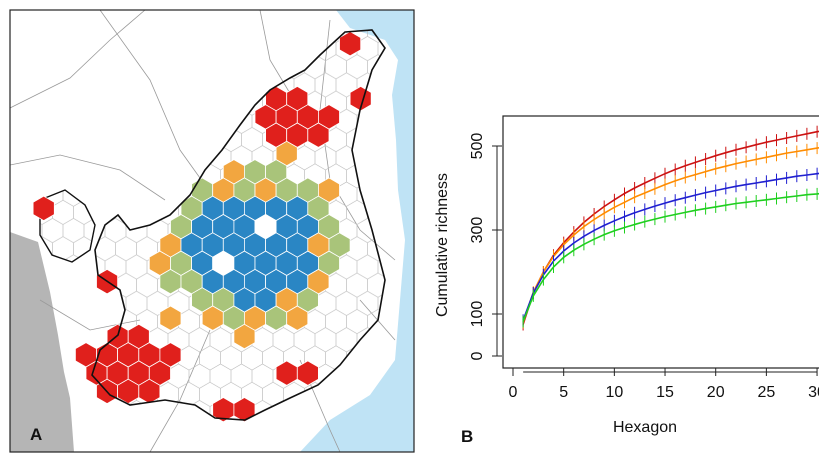 The width and height of the screenshot is (819, 457). I want to click on ocean-area, so click(357, 231).